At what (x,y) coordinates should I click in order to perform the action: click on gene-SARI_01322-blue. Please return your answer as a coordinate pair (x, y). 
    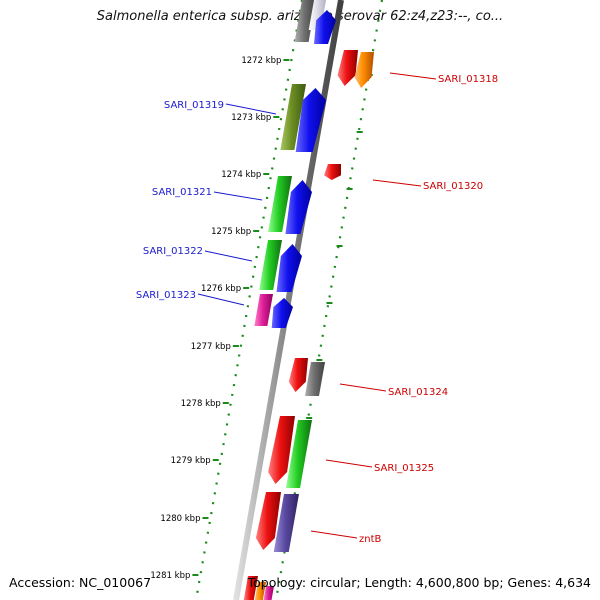
    Looking at the image, I should click on (289, 268).